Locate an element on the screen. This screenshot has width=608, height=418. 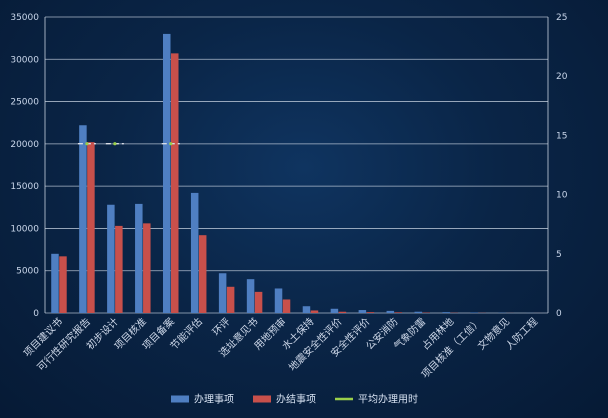
left-tick-label: 0 is located at coordinates (36, 314).